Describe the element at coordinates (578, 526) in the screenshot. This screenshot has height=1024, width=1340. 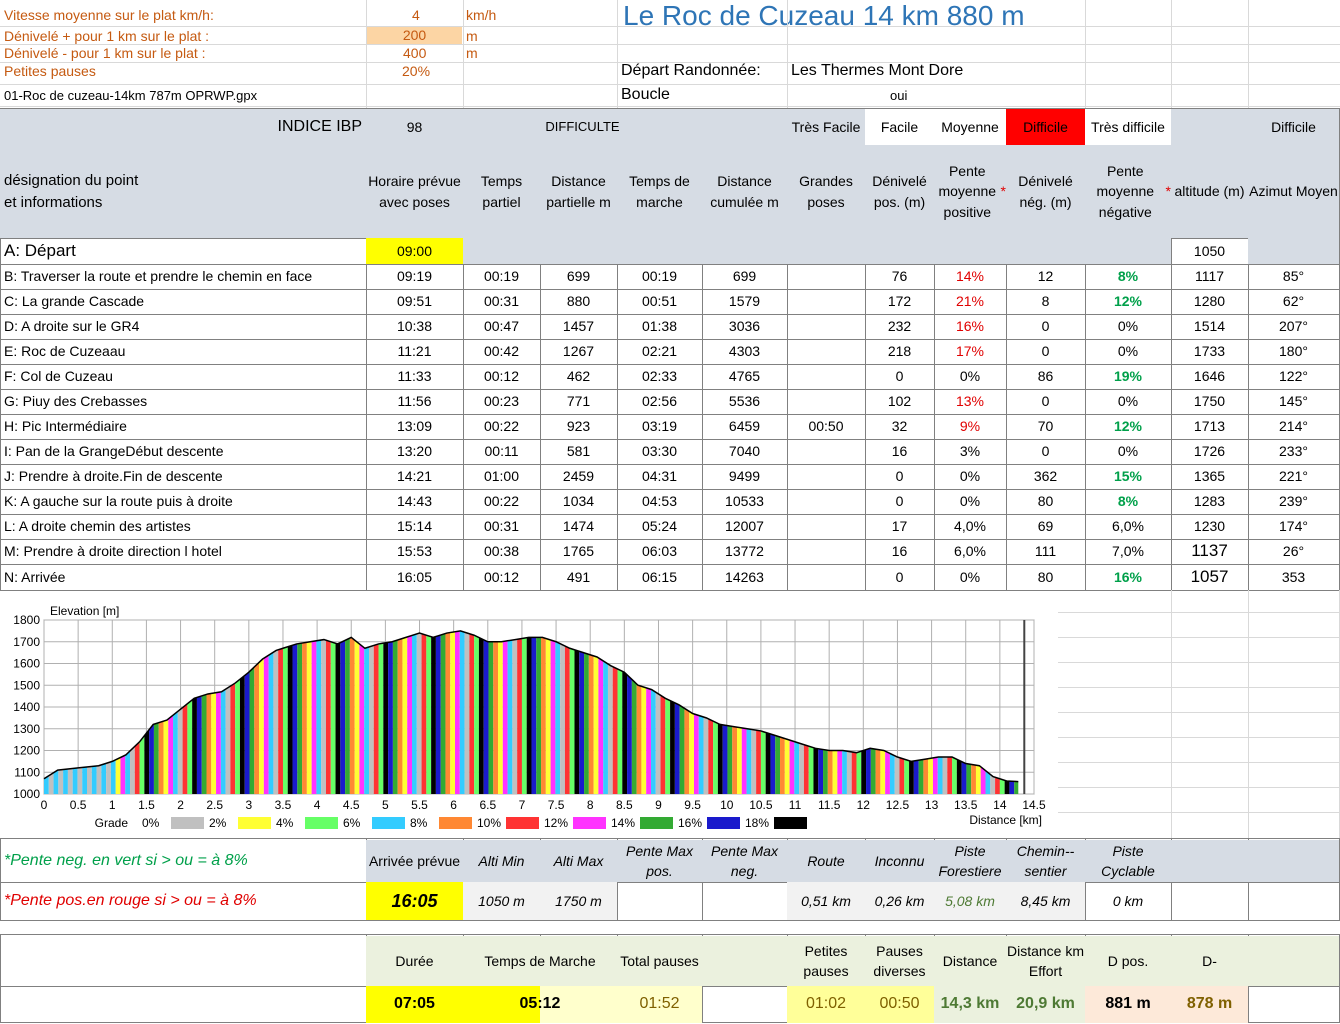
I see `table-cell: 1474` at that location.